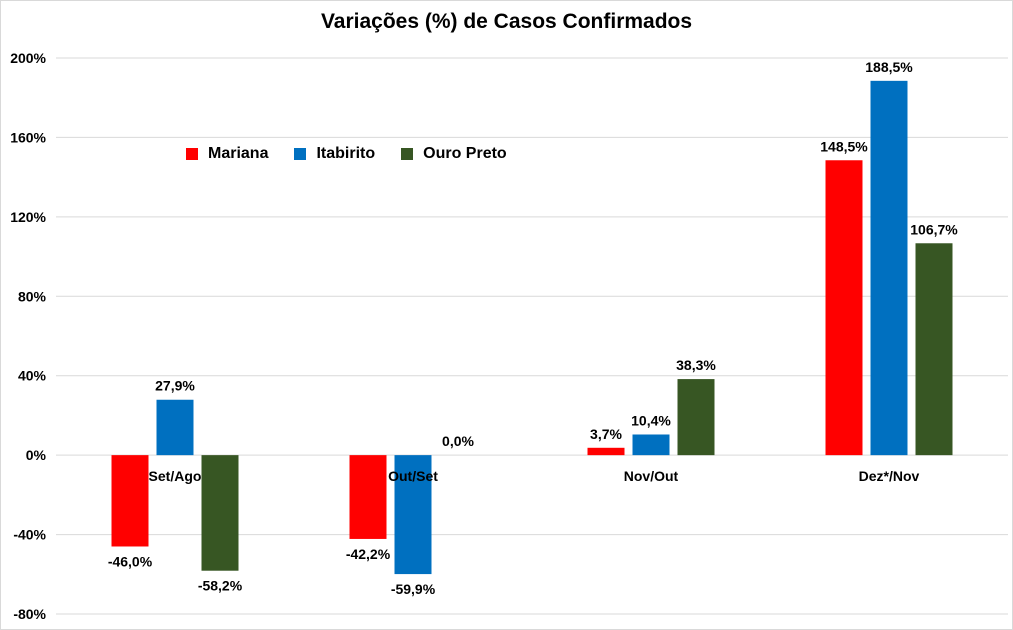 This screenshot has width=1013, height=630. What do you see at coordinates (175, 386) in the screenshot?
I see `data-label: 27,9%` at bounding box center [175, 386].